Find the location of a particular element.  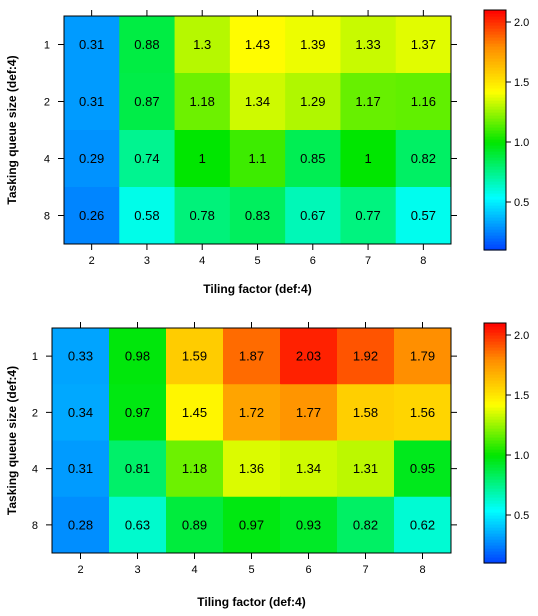

cell-value-label: 1.58 is located at coordinates (365, 412).